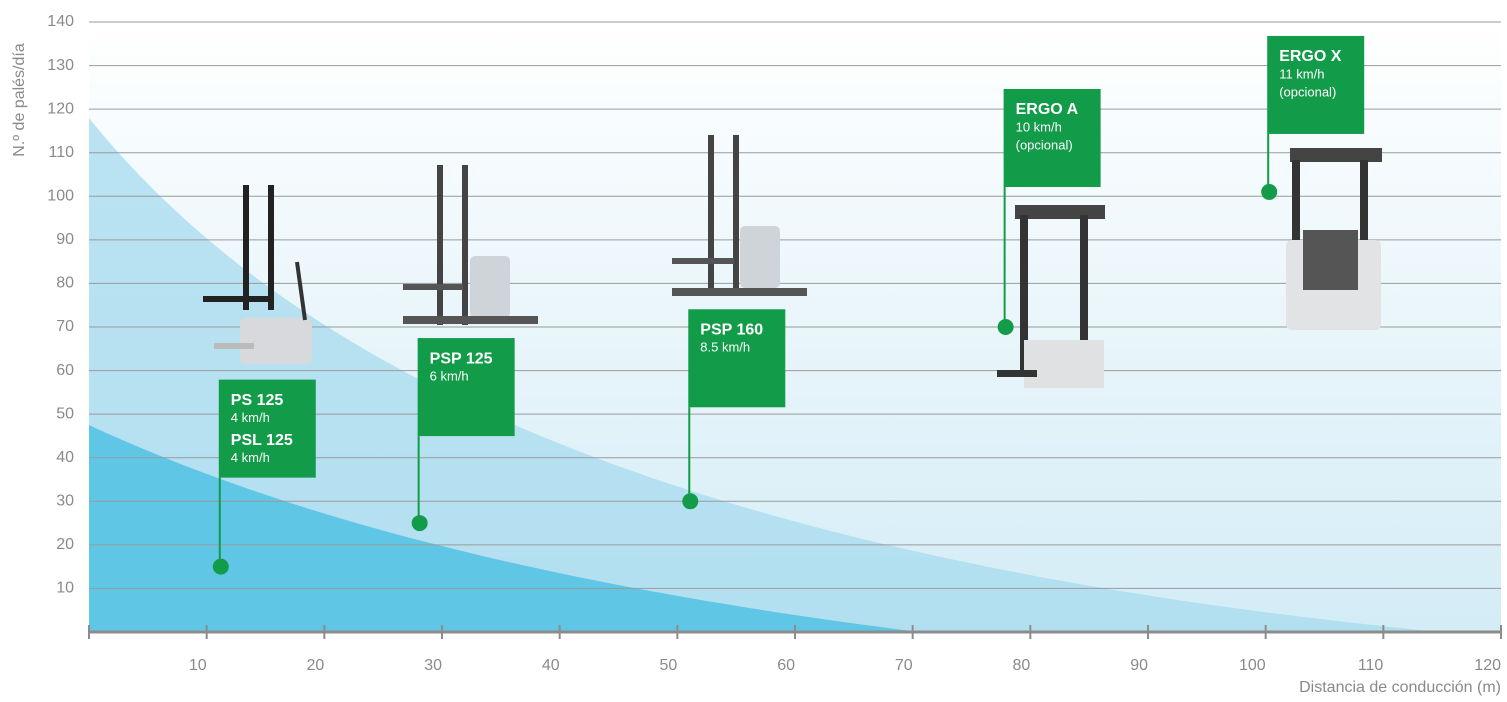 The width and height of the screenshot is (1507, 702). What do you see at coordinates (461, 358) in the screenshot?
I see `model-name: PSP 125` at bounding box center [461, 358].